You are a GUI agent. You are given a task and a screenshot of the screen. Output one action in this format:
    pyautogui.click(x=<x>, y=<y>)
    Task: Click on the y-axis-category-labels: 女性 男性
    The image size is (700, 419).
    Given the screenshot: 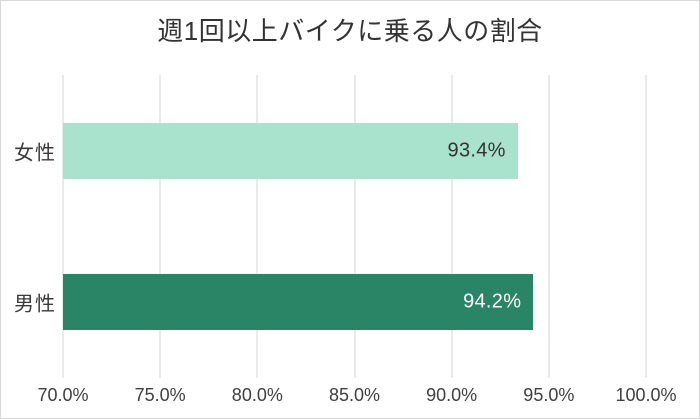 What is the action you would take?
    pyautogui.click(x=28, y=209)
    